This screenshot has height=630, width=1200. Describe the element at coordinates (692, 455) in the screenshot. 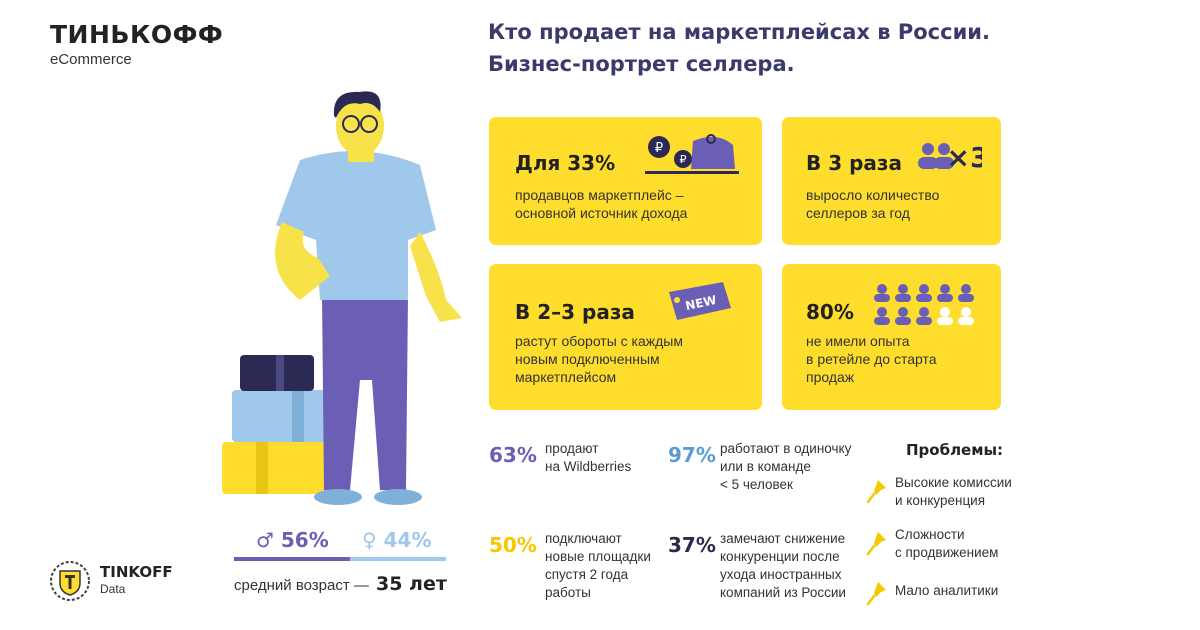

I see `stat-solo-value: 97%` at that location.